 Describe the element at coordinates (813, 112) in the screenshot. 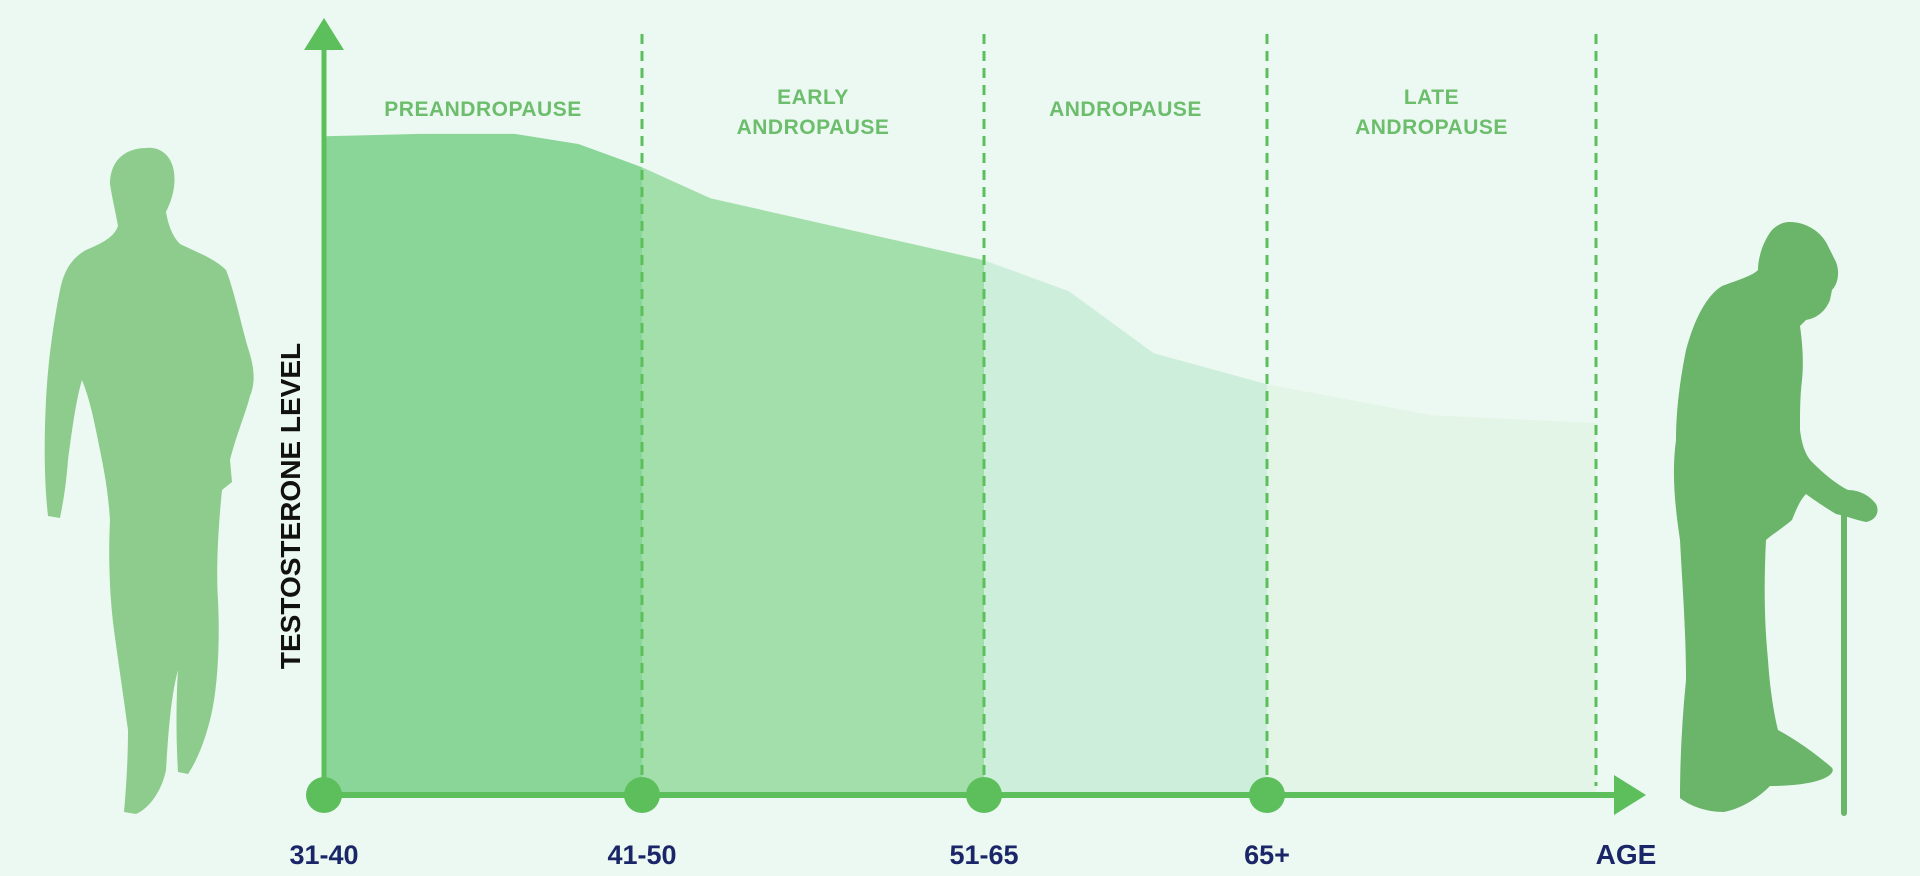

I see `phase-label: EARLY ANDROPAUSE` at that location.